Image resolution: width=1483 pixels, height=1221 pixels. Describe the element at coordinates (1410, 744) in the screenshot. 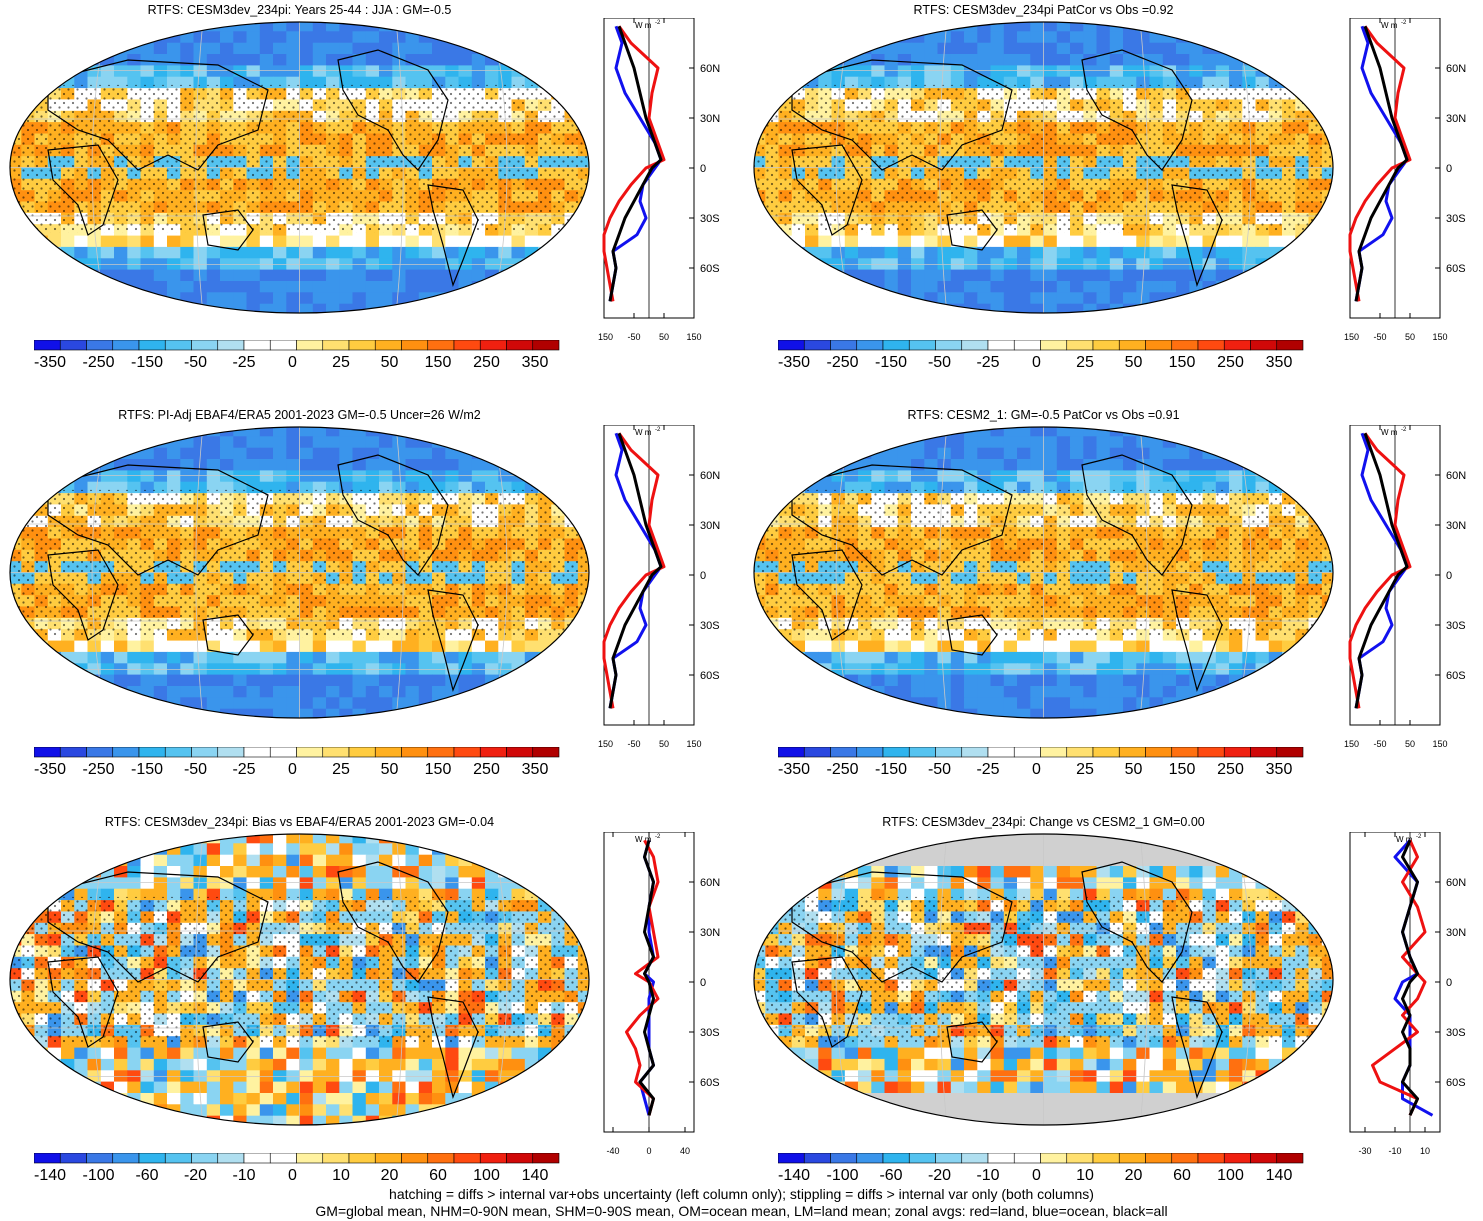

I see `x-tick-label: 50` at that location.